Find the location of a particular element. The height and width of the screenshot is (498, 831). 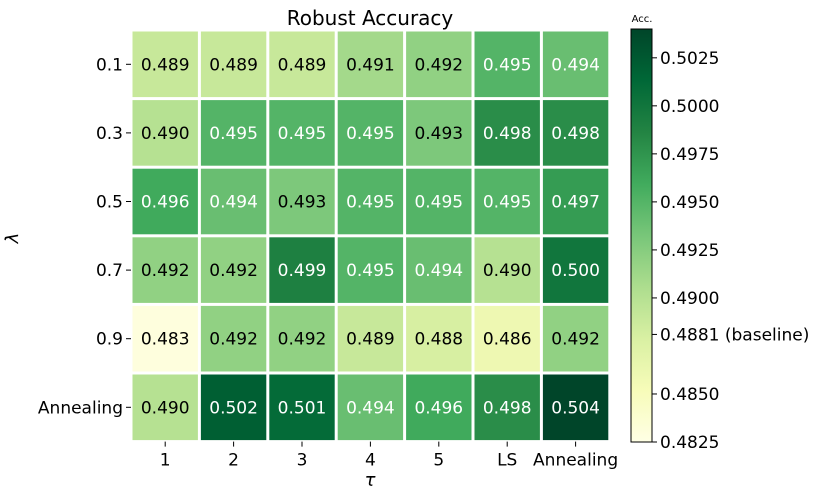

colorbar is located at coordinates (641, 235).